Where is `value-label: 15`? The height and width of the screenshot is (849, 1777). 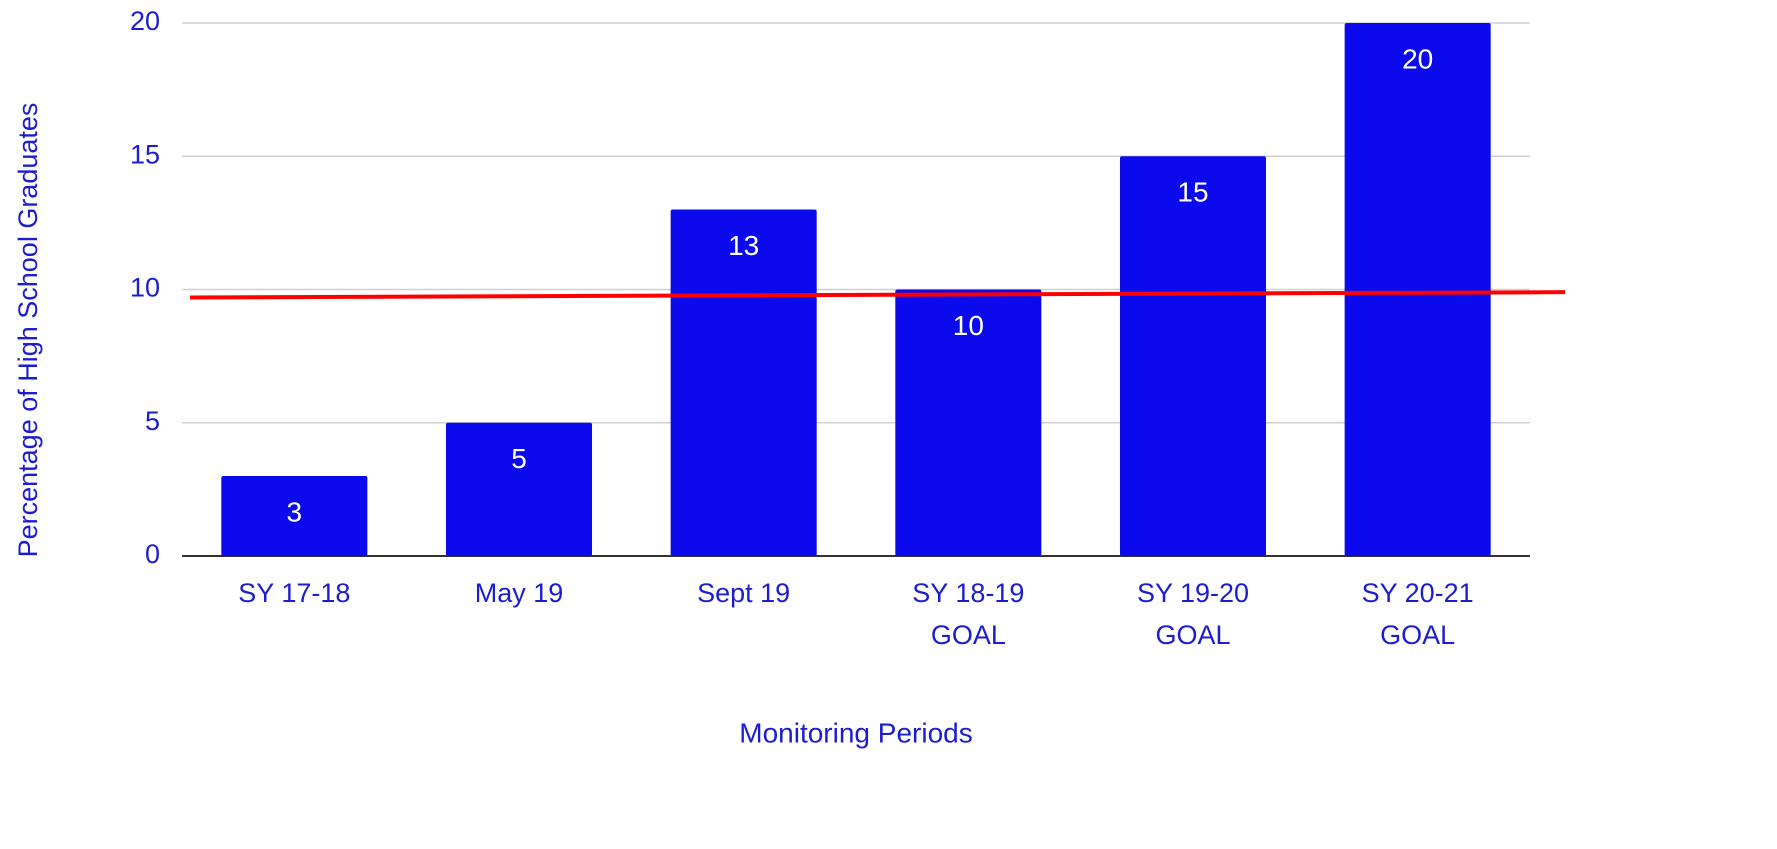 value-label: 15 is located at coordinates (1192, 192).